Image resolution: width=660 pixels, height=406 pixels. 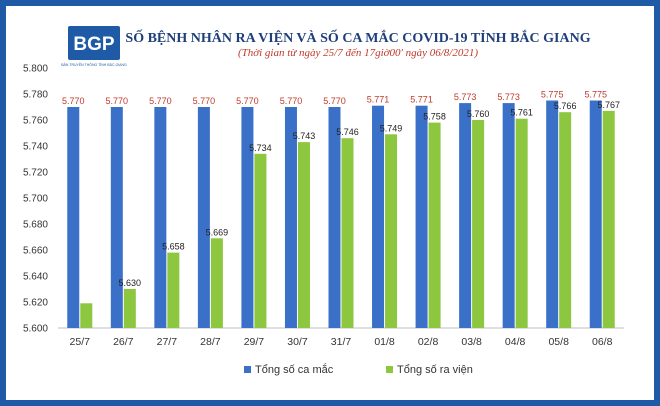 What do you see at coordinates (210, 342) in the screenshot?
I see `x-tick-label: 28/7` at bounding box center [210, 342].